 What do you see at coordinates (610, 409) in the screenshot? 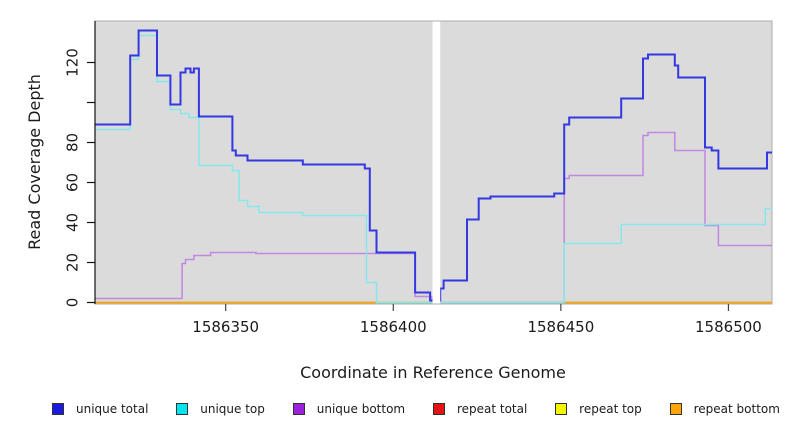
I see `legend-label: repeat top` at bounding box center [610, 409].